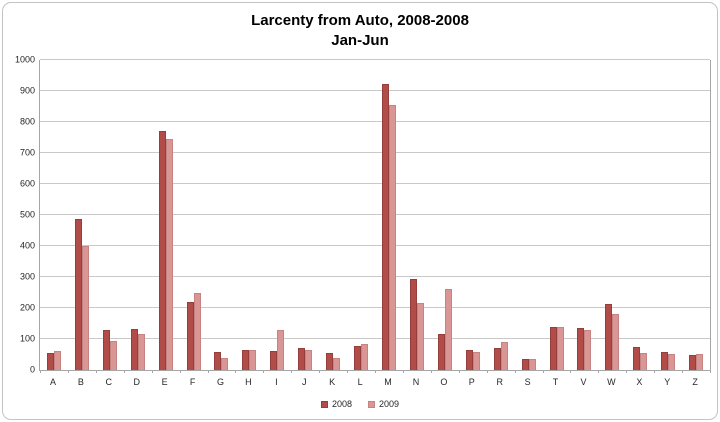  Describe the element at coordinates (332, 382) in the screenshot. I see `x-label-k: K` at that location.